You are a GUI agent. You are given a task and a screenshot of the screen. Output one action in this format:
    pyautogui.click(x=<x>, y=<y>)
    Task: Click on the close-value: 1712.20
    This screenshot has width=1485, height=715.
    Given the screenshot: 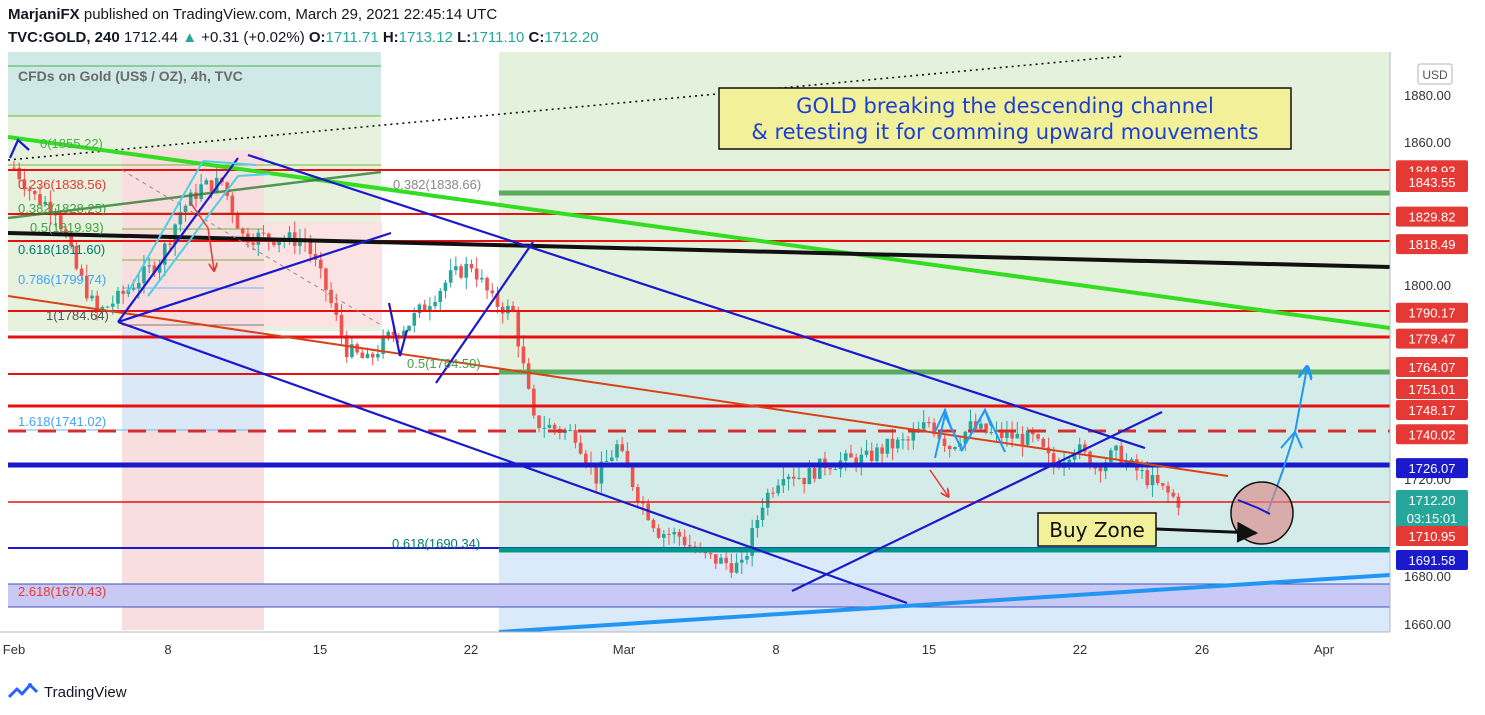 What is the action you would take?
    pyautogui.click(x=571, y=37)
    